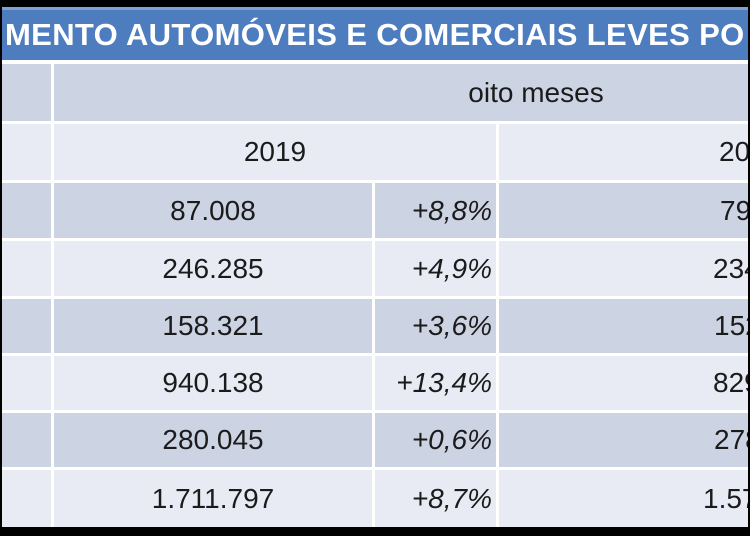  I want to click on cell-2019-value: 940.138, so click(213, 383).